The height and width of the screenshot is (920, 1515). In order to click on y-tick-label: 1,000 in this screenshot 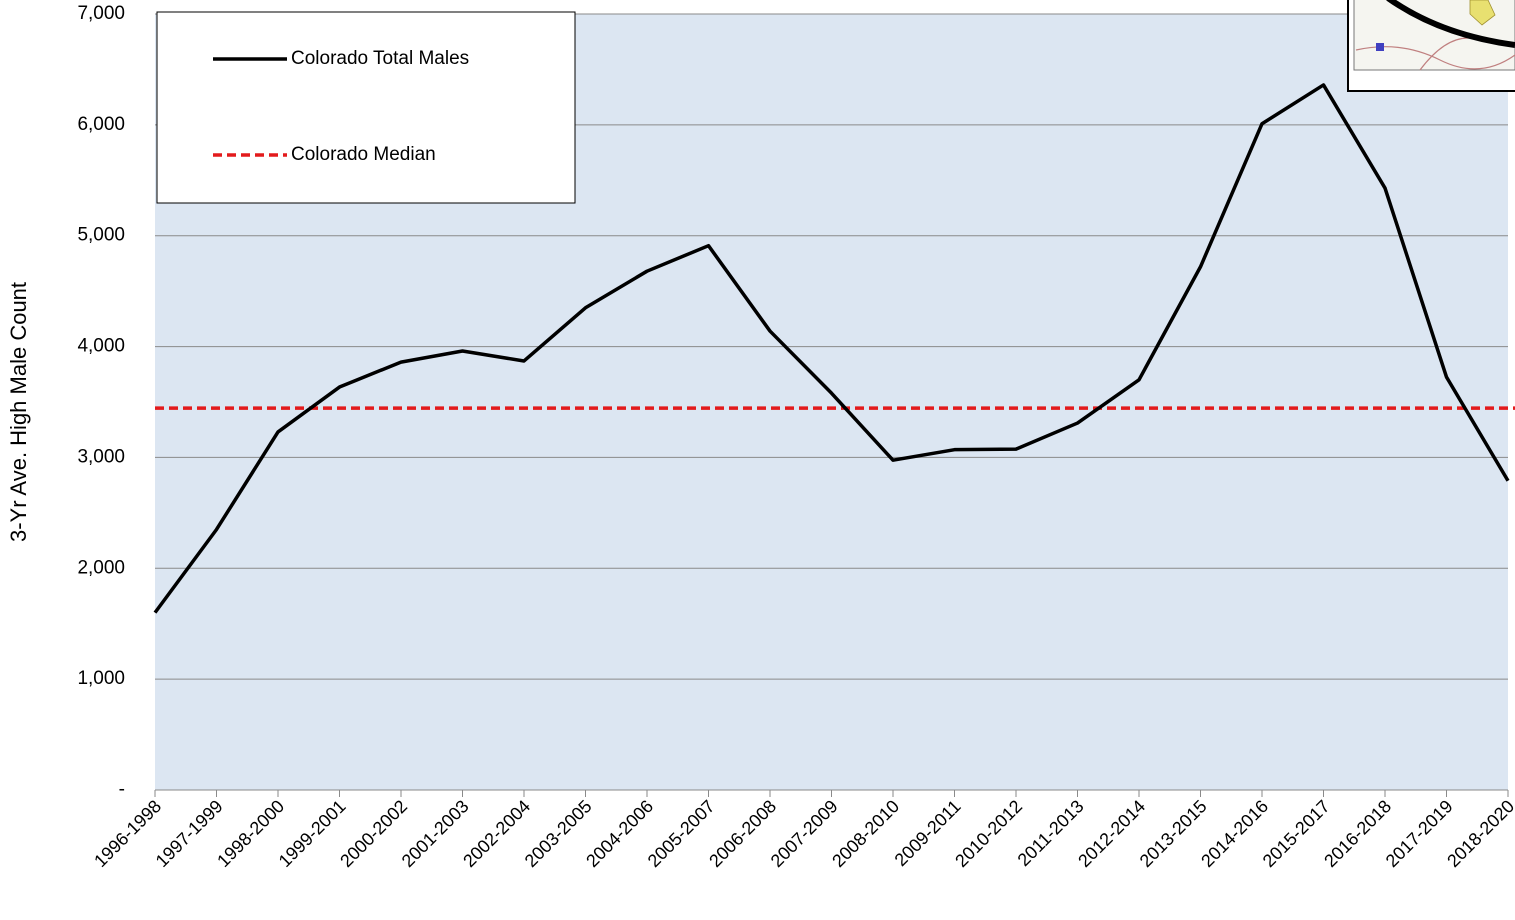, I will do `click(101, 678)`.